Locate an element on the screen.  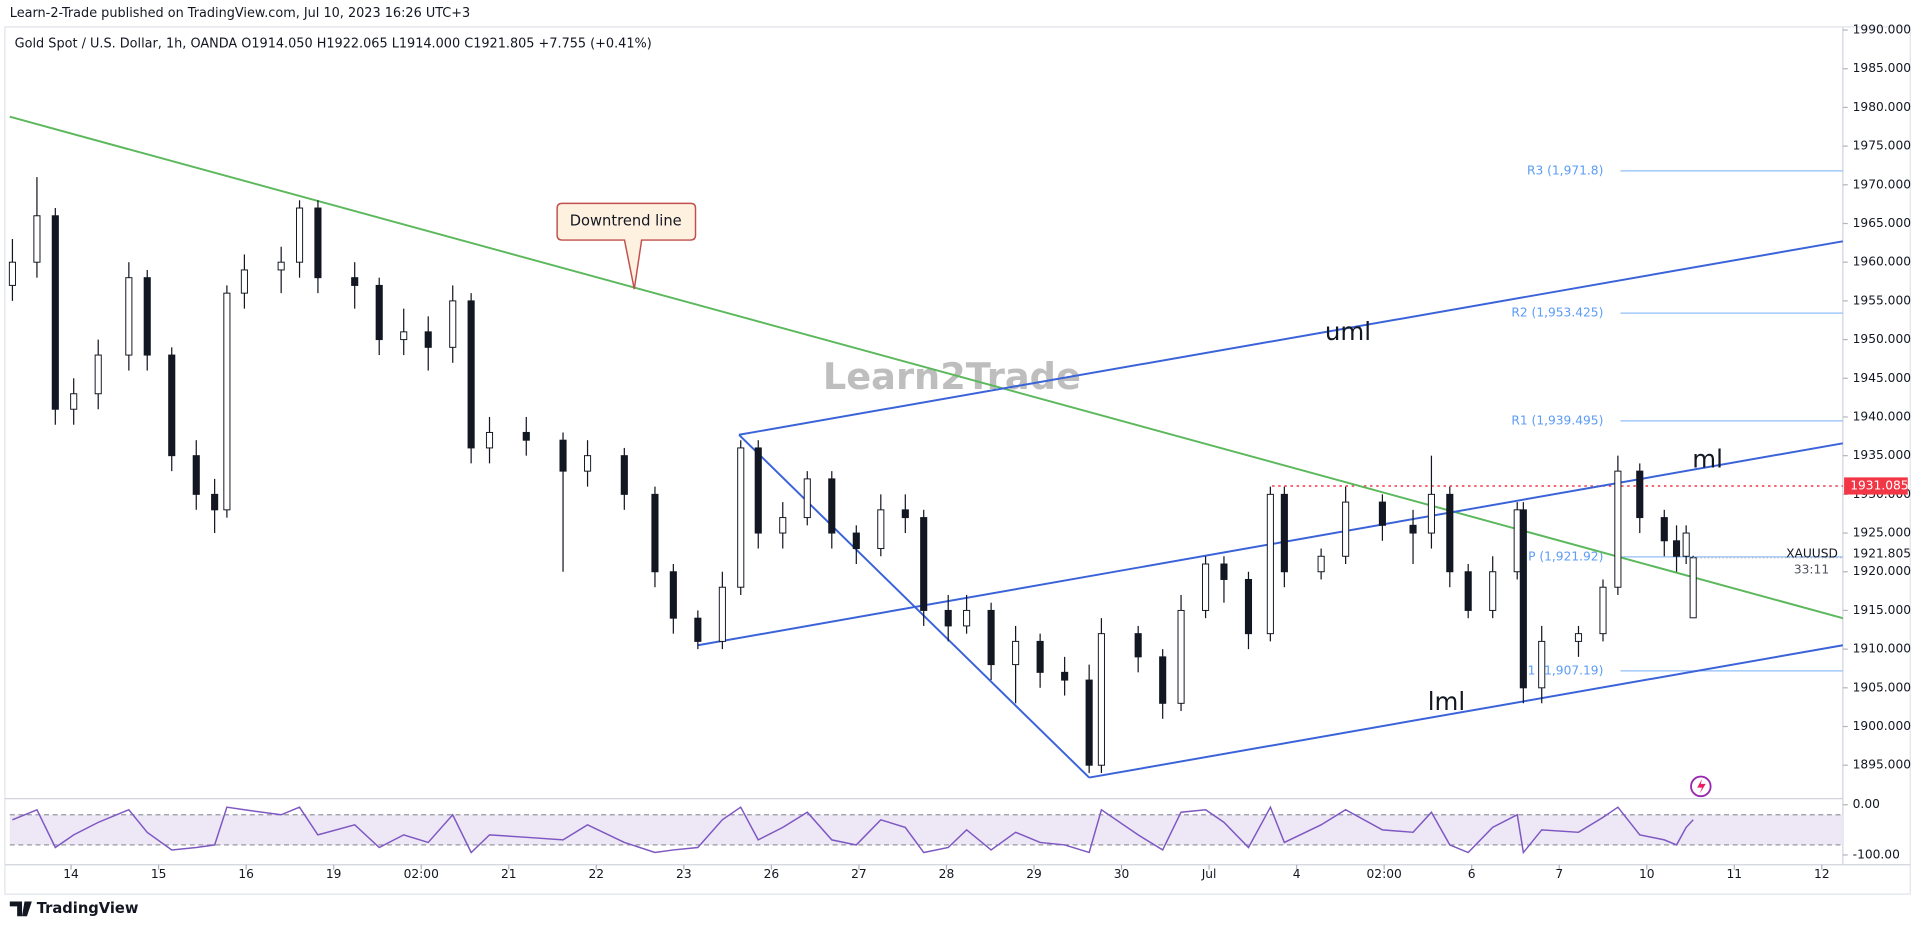
x-tick-label: 23 is located at coordinates (684, 874).